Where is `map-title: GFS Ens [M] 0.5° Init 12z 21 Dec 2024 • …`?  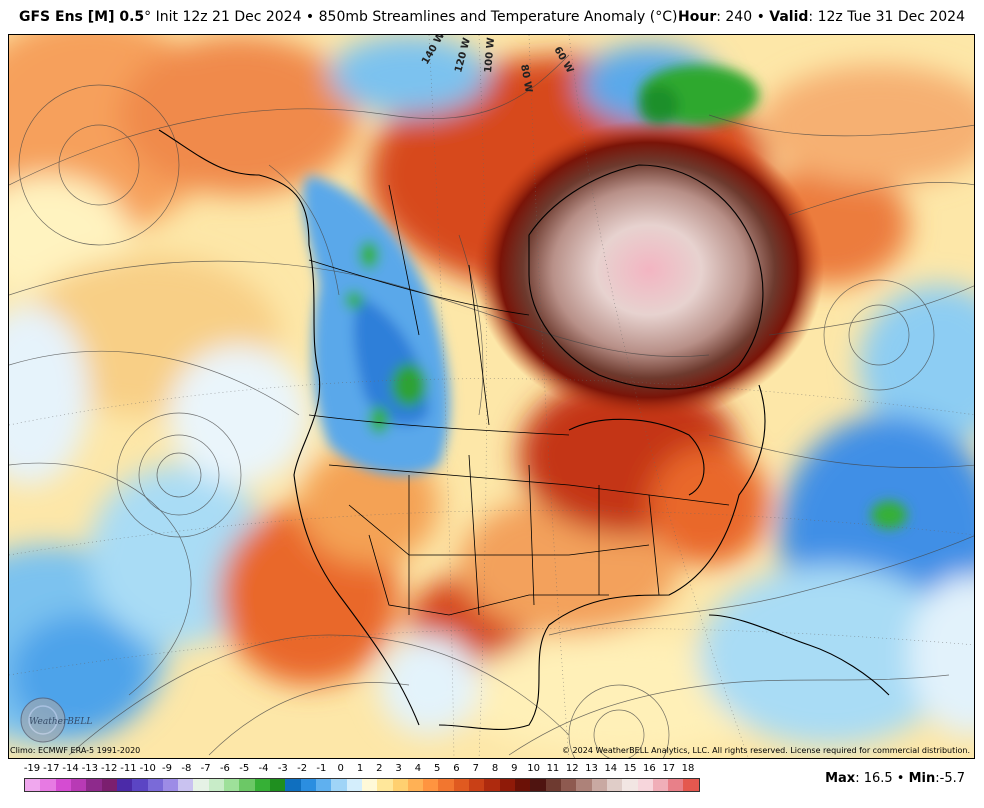
map-title: GFS Ens [M] 0.5° Init 12z 21 Dec 2024 • … is located at coordinates (348, 17).